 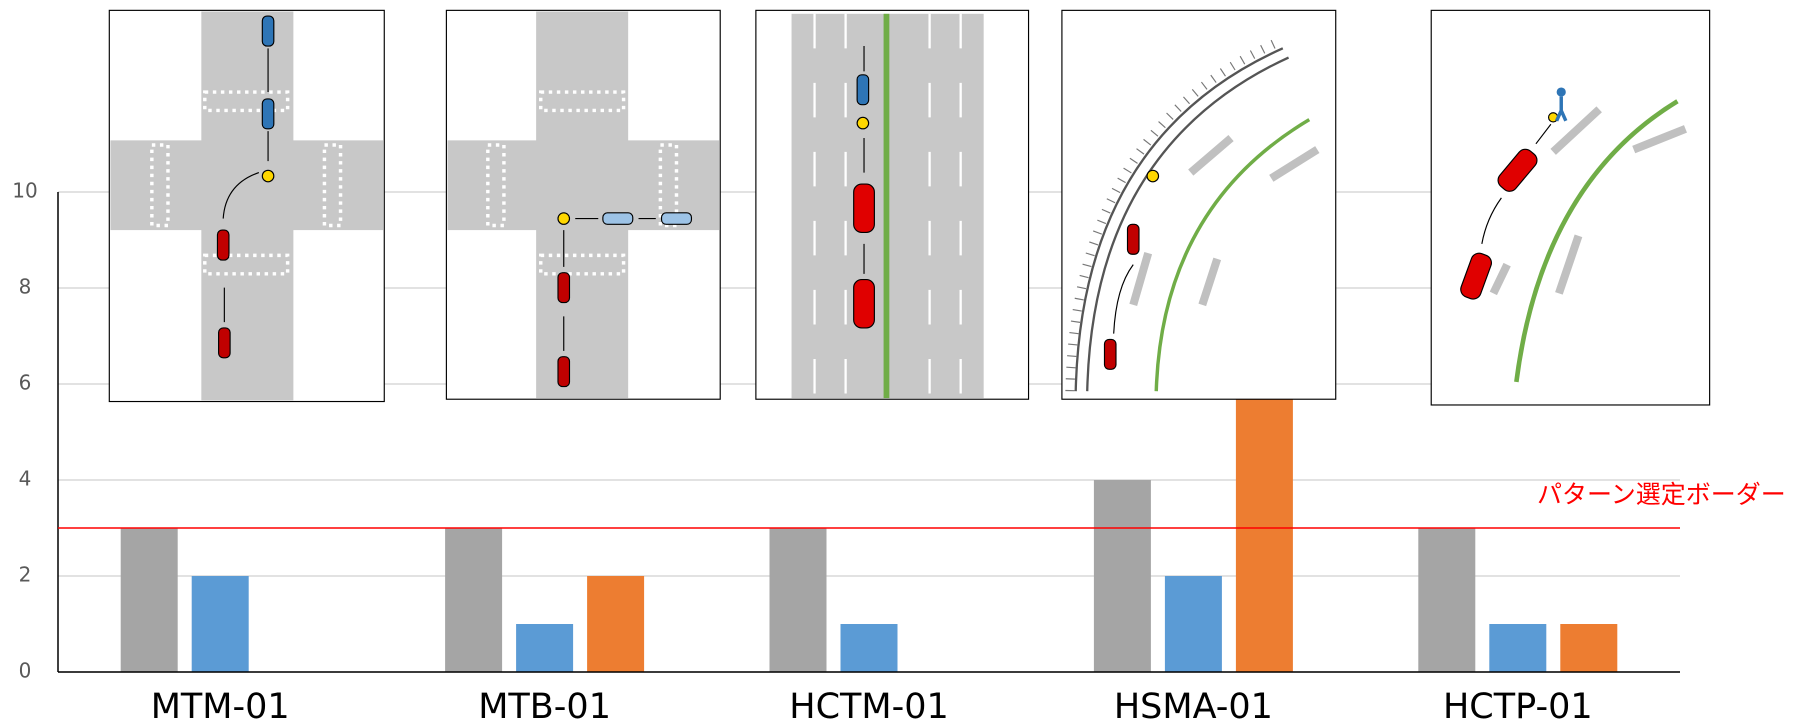 I want to click on x-tick-label: MTM-01, so click(x=220, y=706).